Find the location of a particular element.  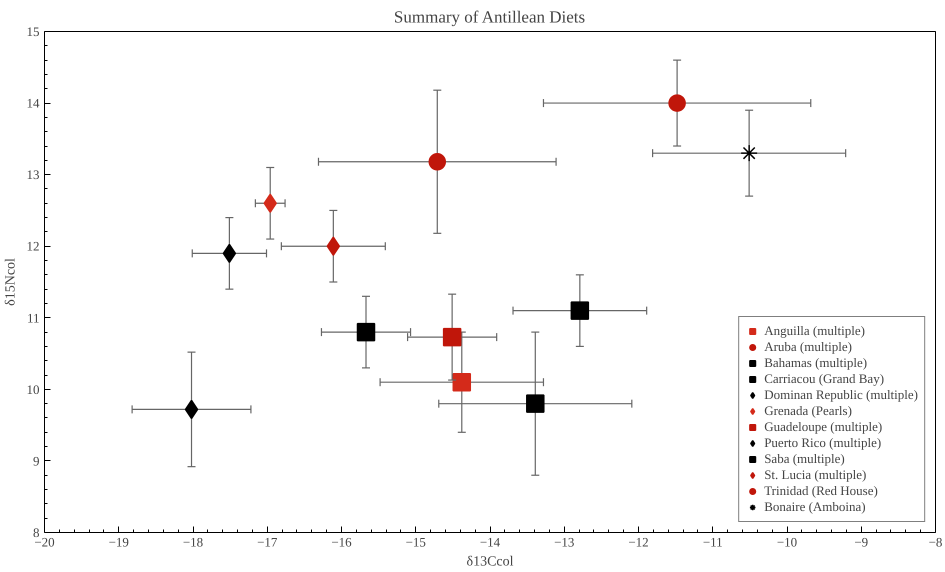

y-tick-label: 13 is located at coordinates (33, 174).